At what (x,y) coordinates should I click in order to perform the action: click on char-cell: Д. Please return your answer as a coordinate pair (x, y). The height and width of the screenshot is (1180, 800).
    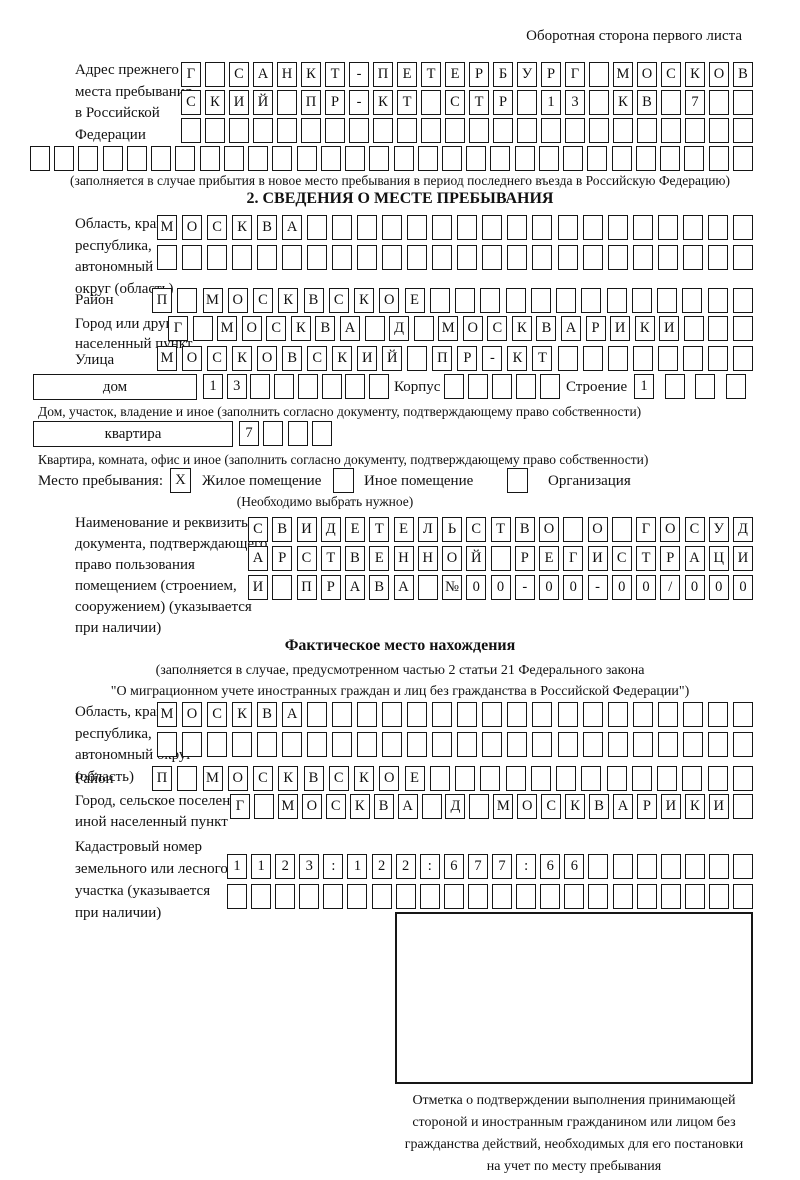
    Looking at the image, I should click on (330, 529).